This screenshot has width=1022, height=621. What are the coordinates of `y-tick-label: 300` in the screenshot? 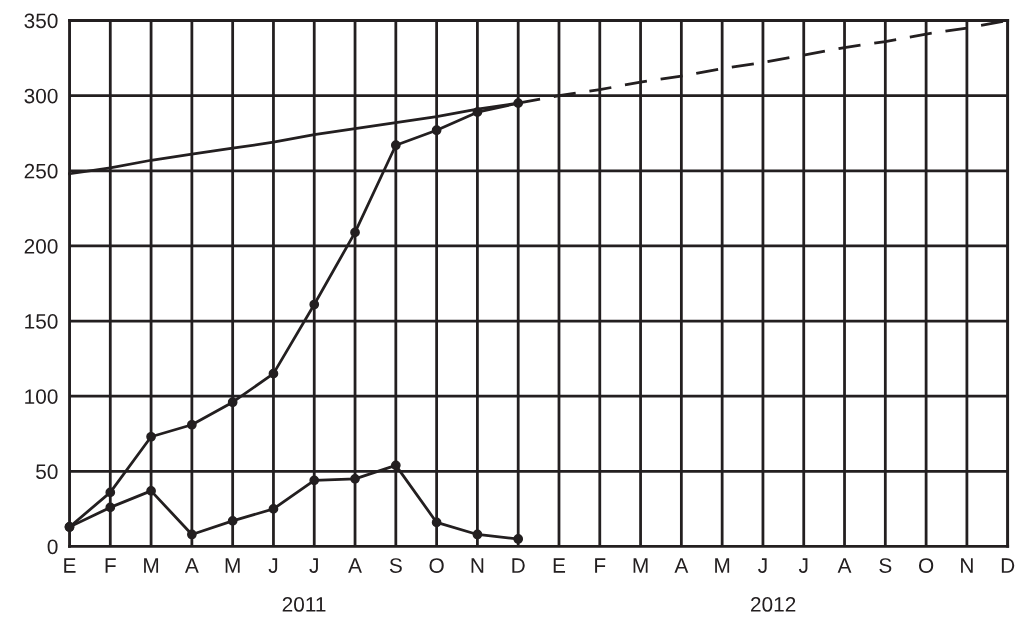 It's located at (41, 96).